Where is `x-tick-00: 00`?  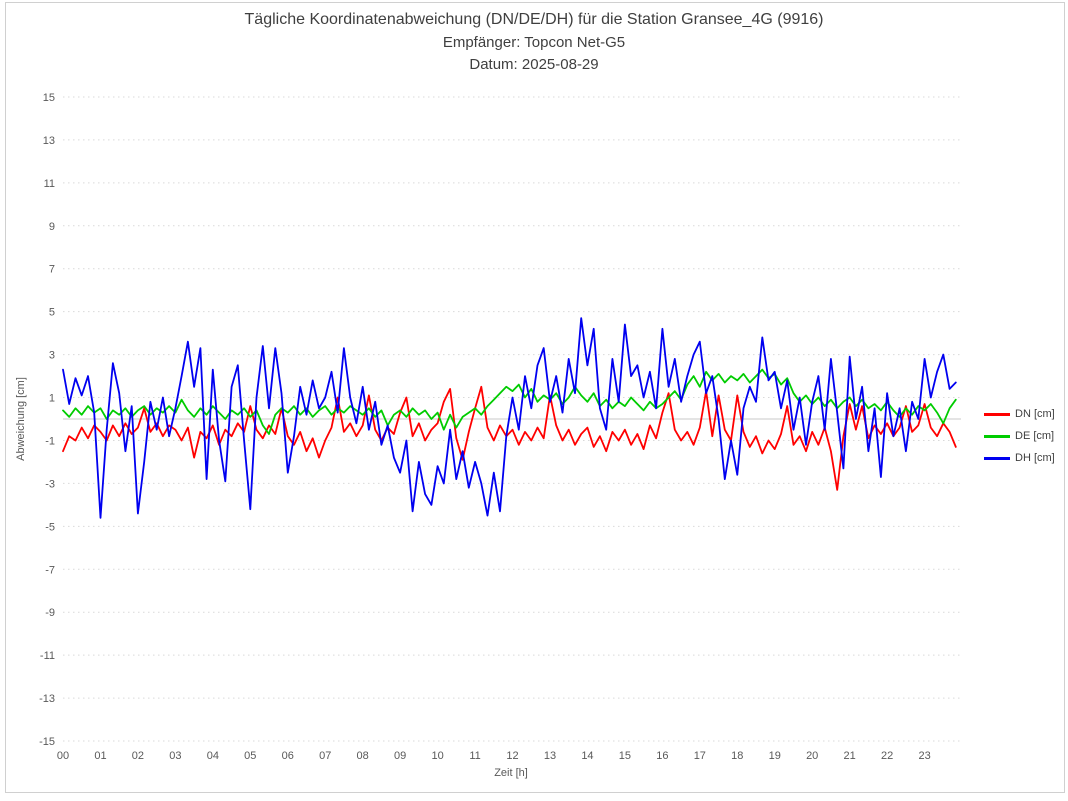
x-tick-00: 00 is located at coordinates (63, 756).